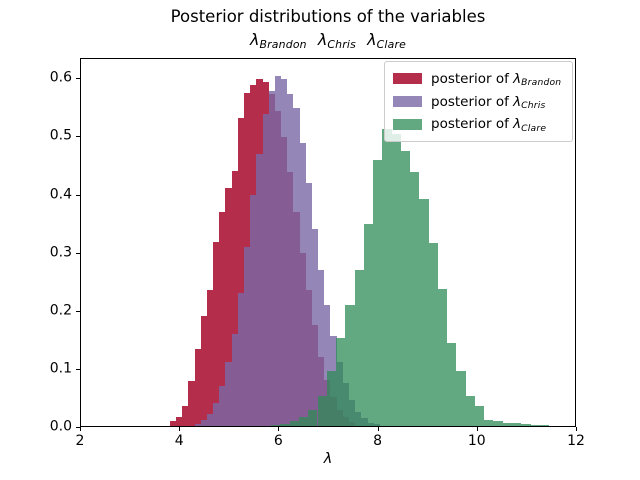 This screenshot has height=480, width=640. I want to click on y-tick-label: 0.4, so click(60, 194).